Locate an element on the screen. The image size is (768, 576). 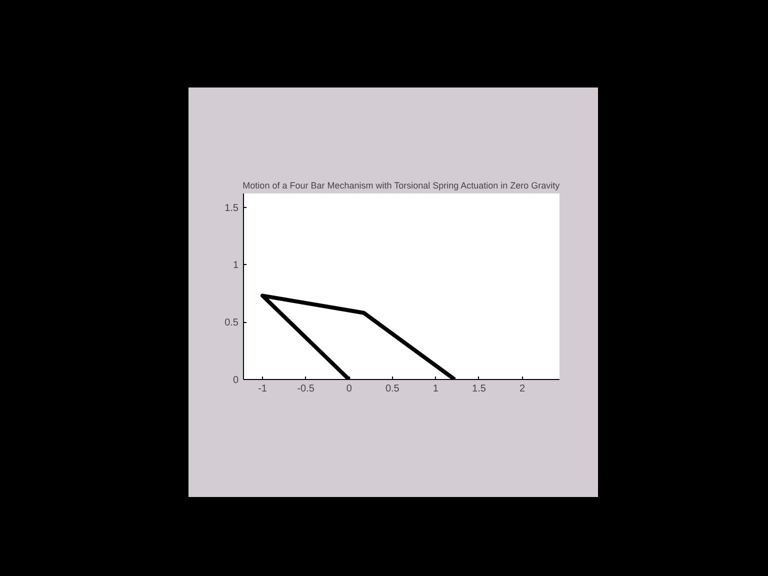
x-tick-label: -0.5 is located at coordinates (306, 389).